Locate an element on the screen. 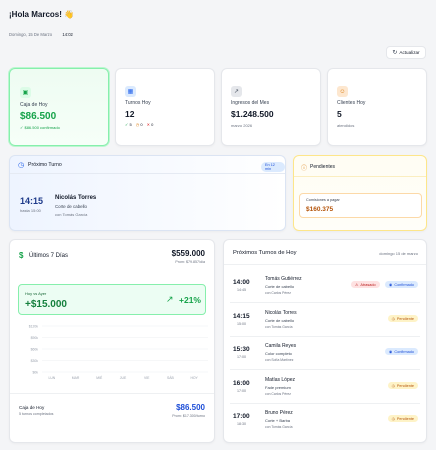  stat-turns-card: ▦ Turnos Hoy 12 ✓ 5 ◷ 0 ✕ 0 is located at coordinates (165, 107).